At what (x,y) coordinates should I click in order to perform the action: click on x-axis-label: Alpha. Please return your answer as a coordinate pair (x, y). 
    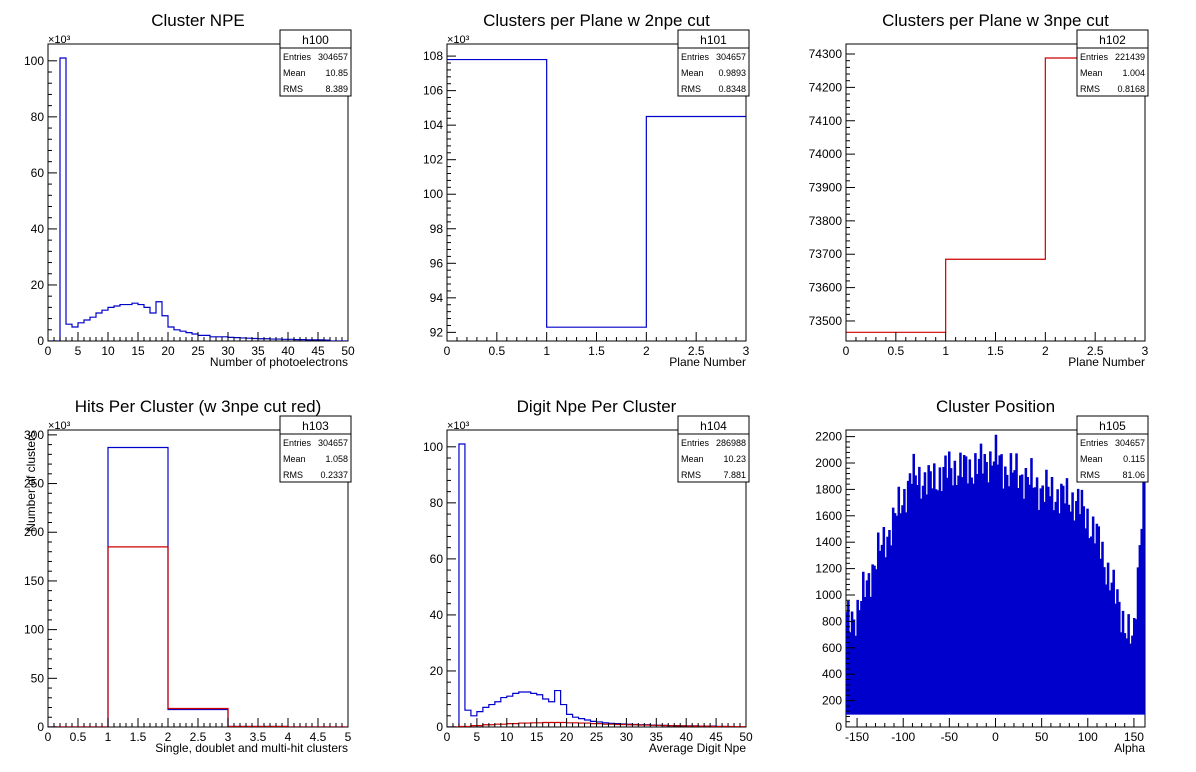
    Looking at the image, I should click on (1129, 748).